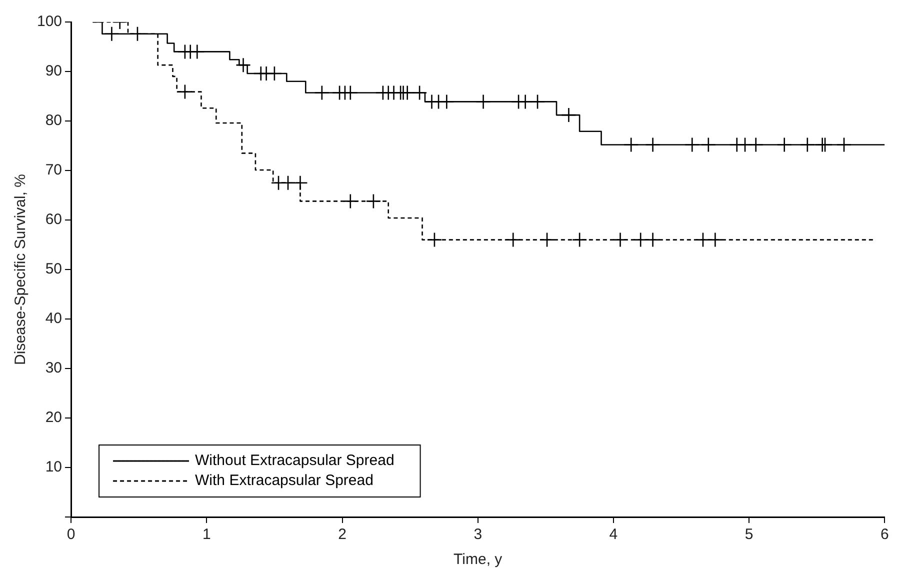 This screenshot has height=585, width=901. Describe the element at coordinates (53, 219) in the screenshot. I see `y-tick-label: 60` at that location.